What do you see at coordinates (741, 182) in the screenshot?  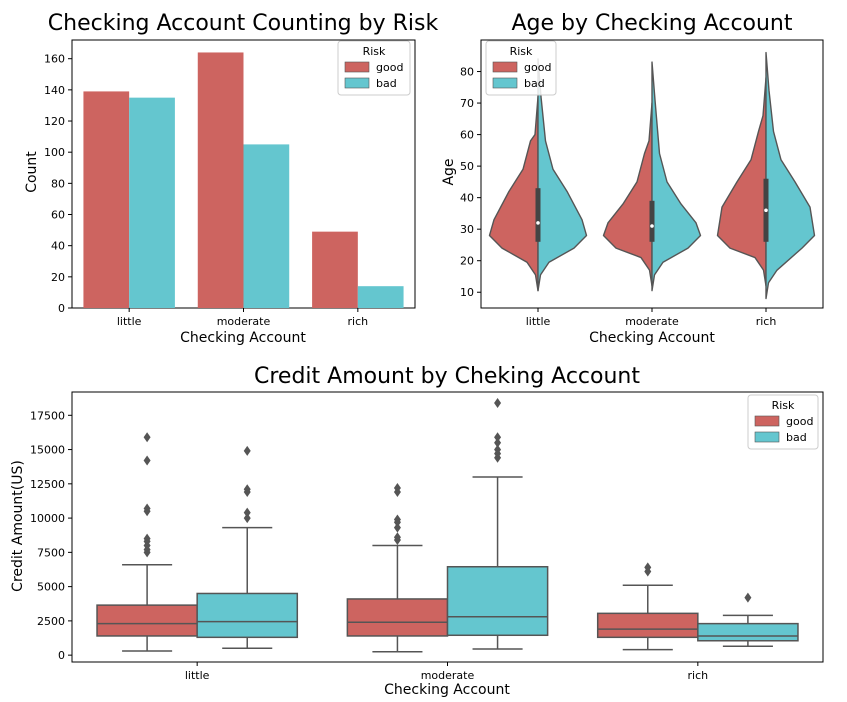 I see `violin-good-rich` at bounding box center [741, 182].